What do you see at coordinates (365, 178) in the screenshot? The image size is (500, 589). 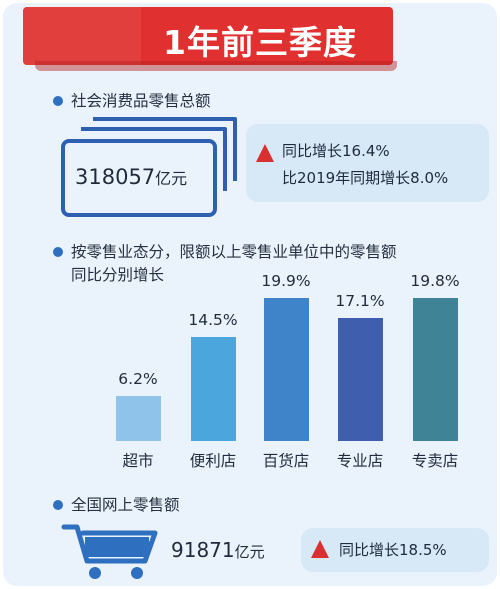 I see `growth-vs-2019: 比2019年同期增长8.0%` at bounding box center [365, 178].